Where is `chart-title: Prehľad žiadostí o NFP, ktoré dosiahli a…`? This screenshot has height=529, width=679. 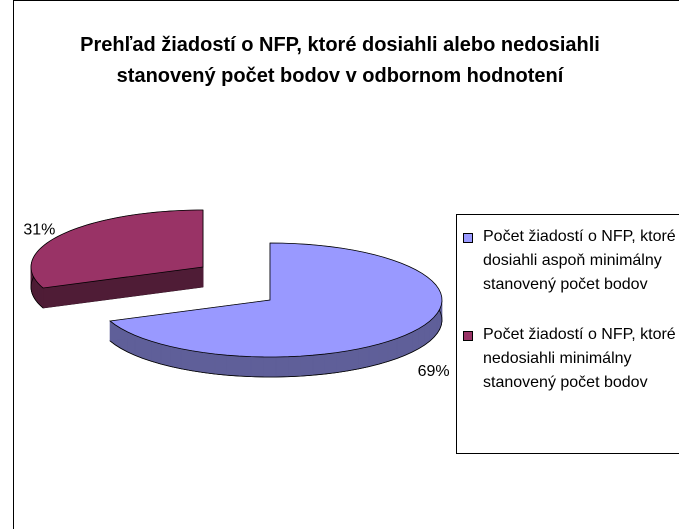 chart-title: Prehľad žiadostí o NFP, ktoré dosiahli a… is located at coordinates (340, 60).